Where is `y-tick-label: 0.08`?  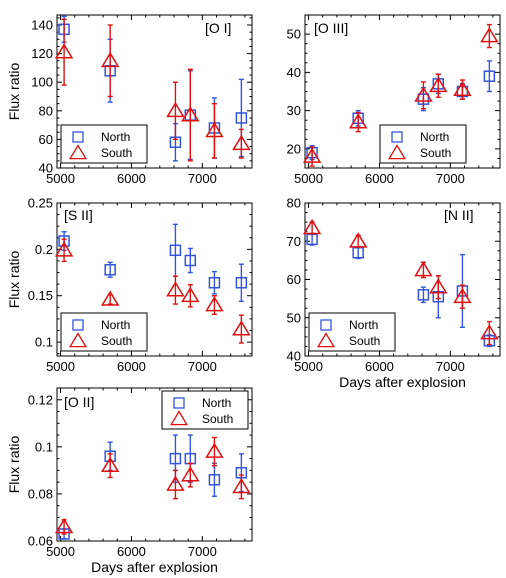
y-tick-label: 0.08 is located at coordinates (40, 493).